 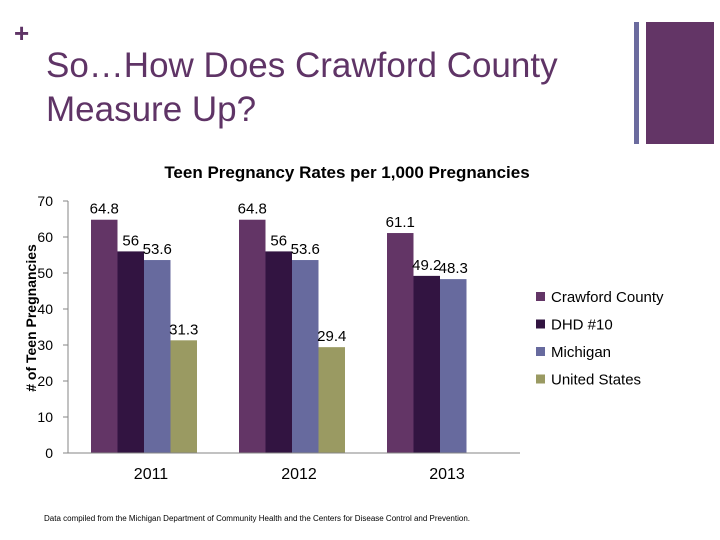 What do you see at coordinates (447, 474) in the screenshot?
I see `x-tick-label: 2013` at bounding box center [447, 474].